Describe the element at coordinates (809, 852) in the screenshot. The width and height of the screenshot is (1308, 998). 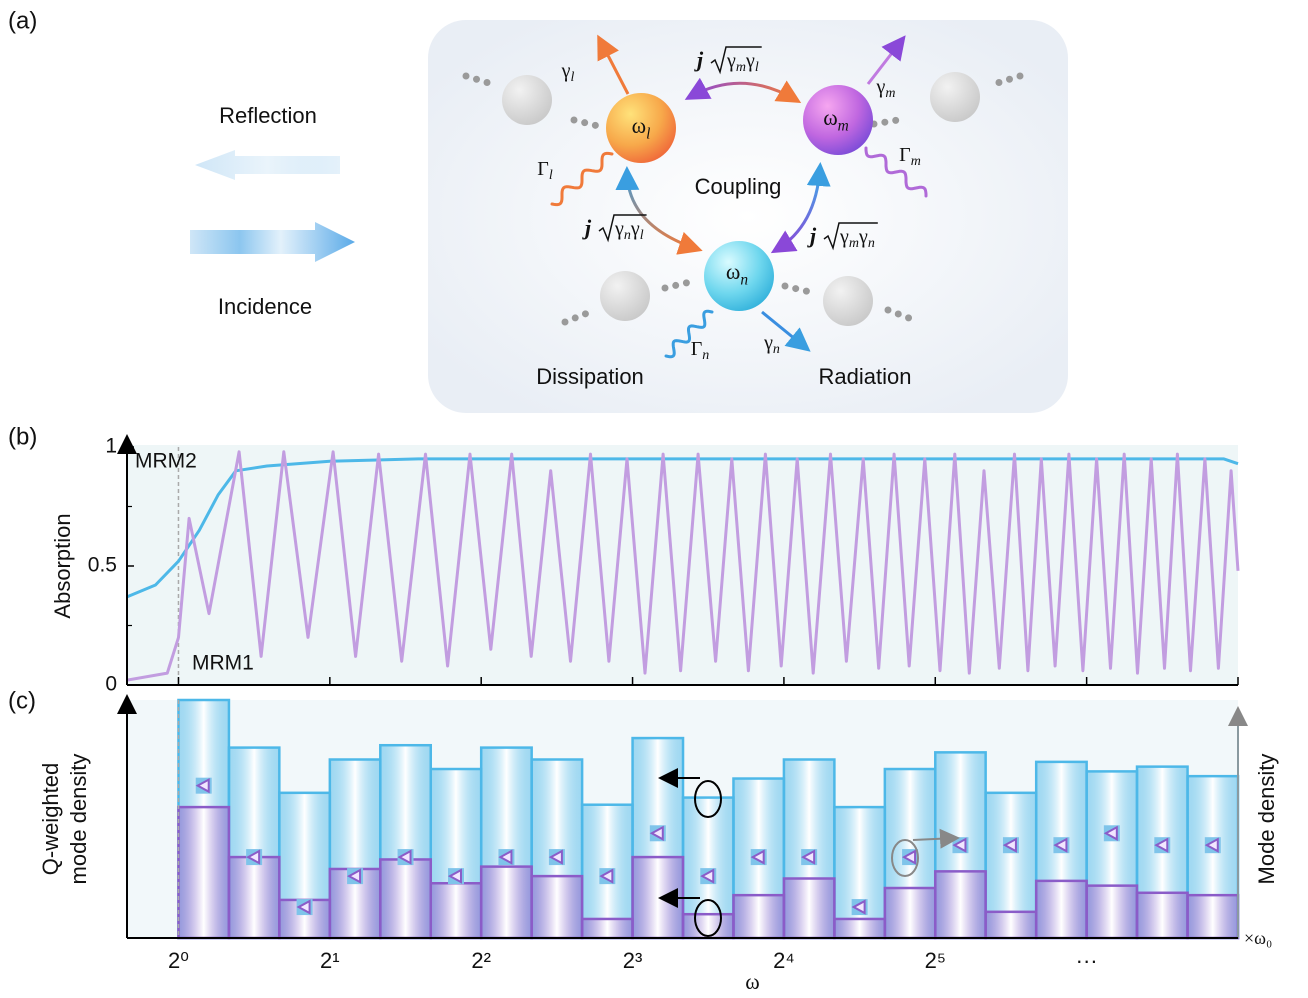
I see `annotations` at that location.